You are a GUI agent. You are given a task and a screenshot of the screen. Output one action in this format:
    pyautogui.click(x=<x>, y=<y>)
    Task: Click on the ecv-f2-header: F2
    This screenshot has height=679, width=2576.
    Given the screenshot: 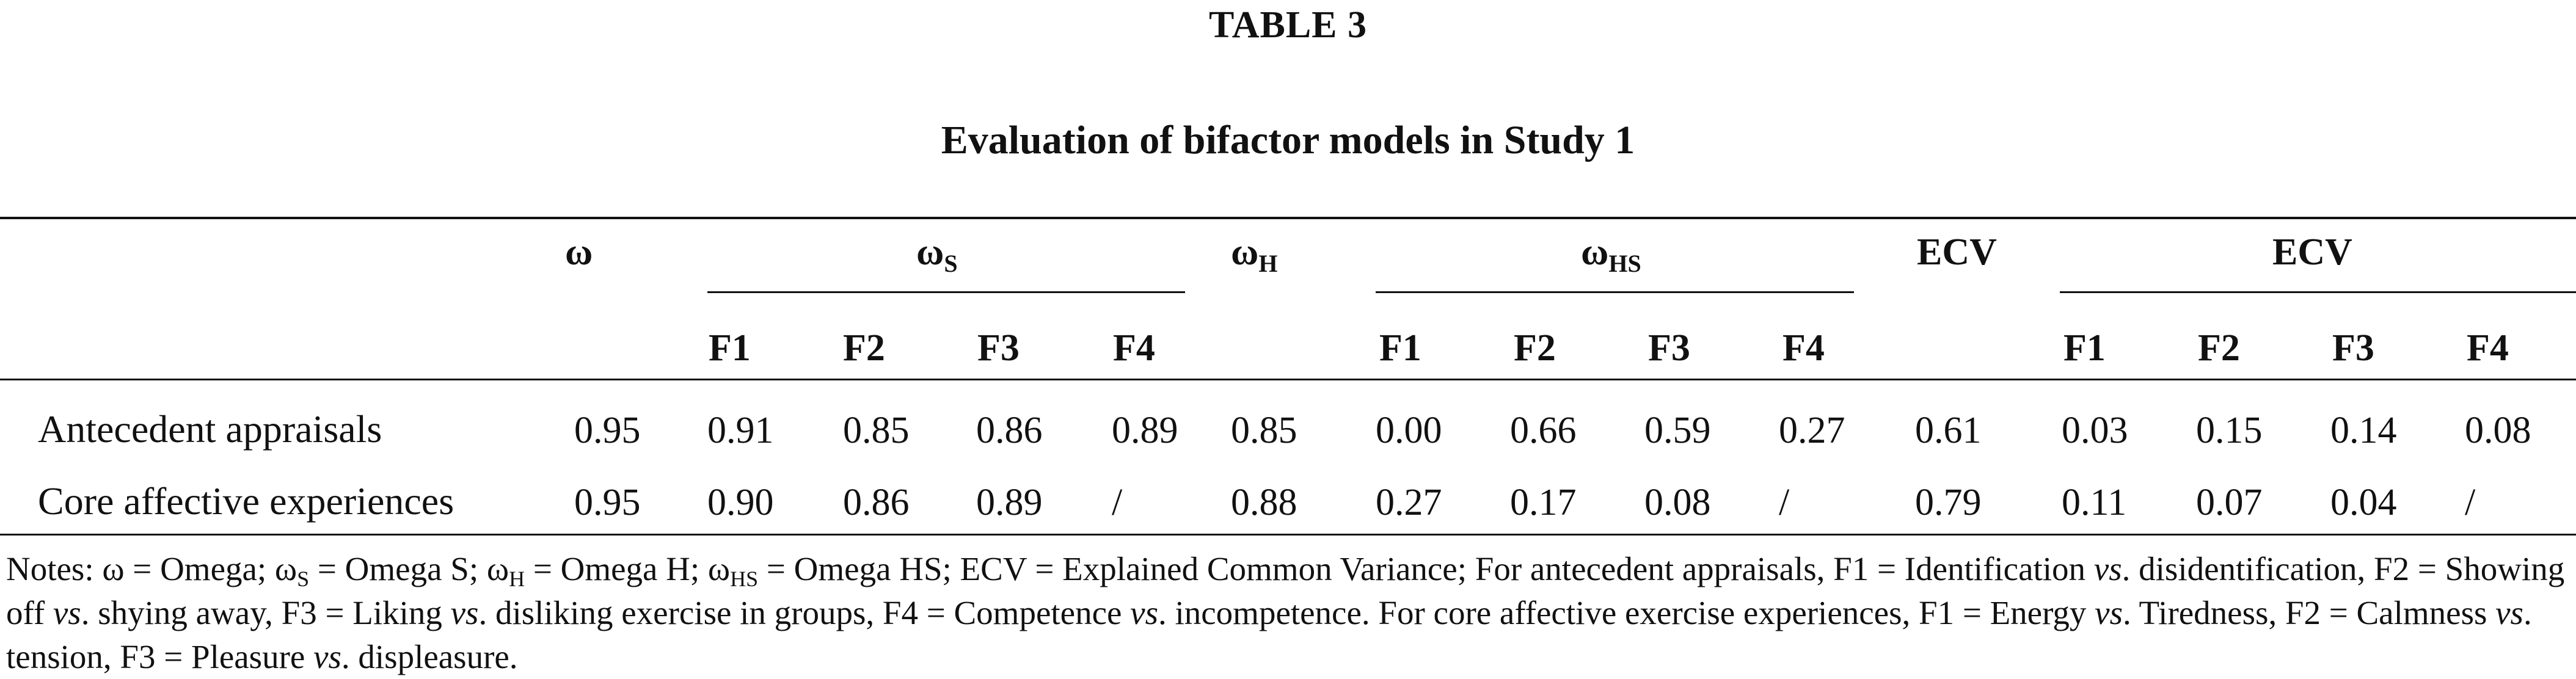 What is the action you would take?
    pyautogui.click(x=2219, y=348)
    